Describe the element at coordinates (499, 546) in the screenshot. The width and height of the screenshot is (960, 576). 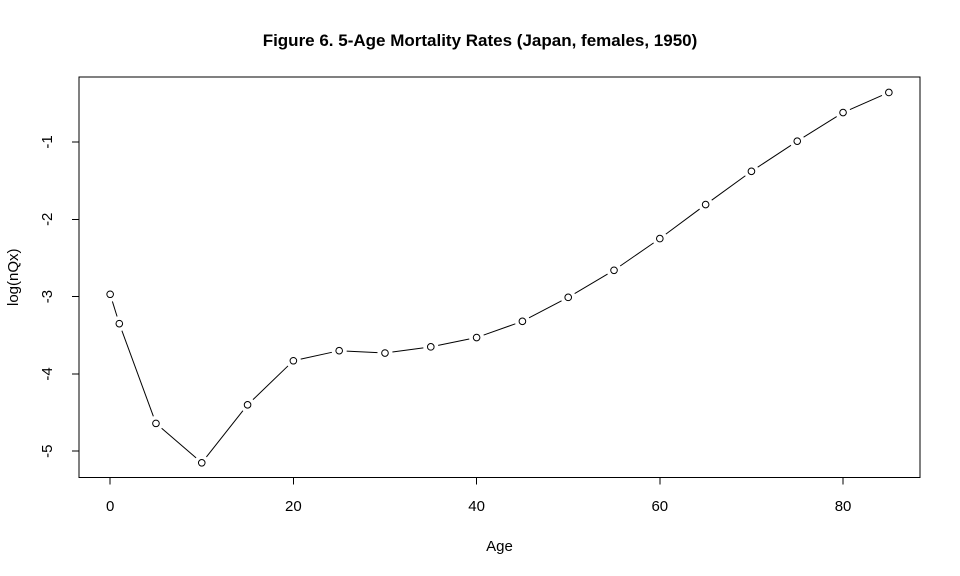
I see `x-axis-label: Age` at that location.